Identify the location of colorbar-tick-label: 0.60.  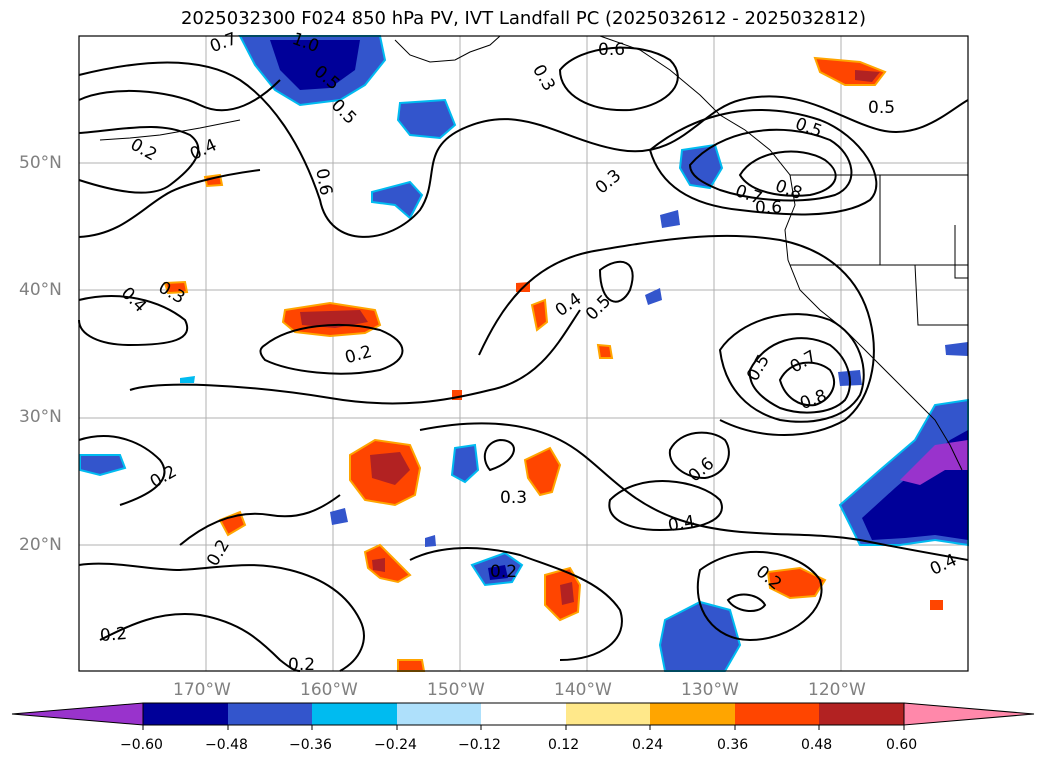
(902, 745).